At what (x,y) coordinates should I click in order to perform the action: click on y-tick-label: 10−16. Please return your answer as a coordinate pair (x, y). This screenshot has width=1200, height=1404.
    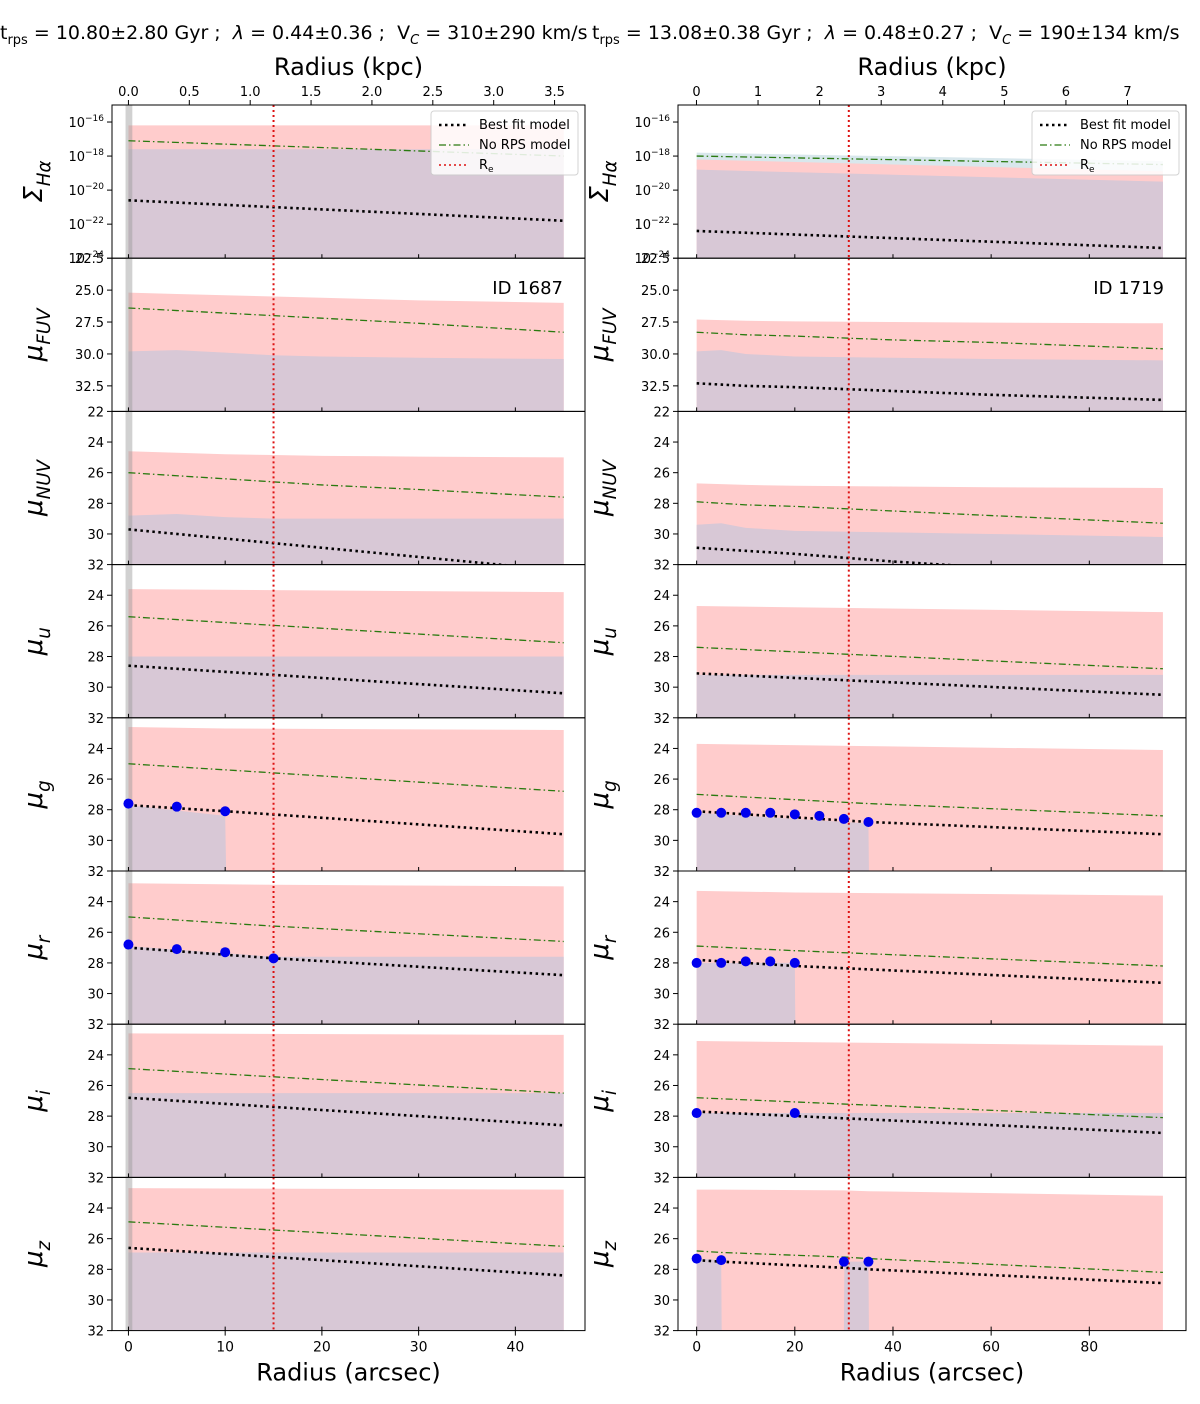
    Looking at the image, I should click on (652, 122).